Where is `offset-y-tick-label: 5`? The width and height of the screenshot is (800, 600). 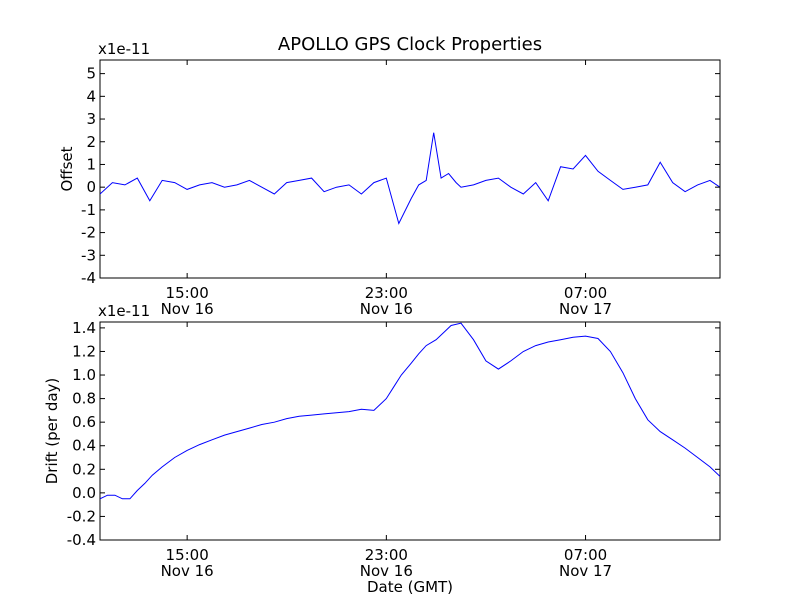
offset-y-tick-label: 5 is located at coordinates (91, 74).